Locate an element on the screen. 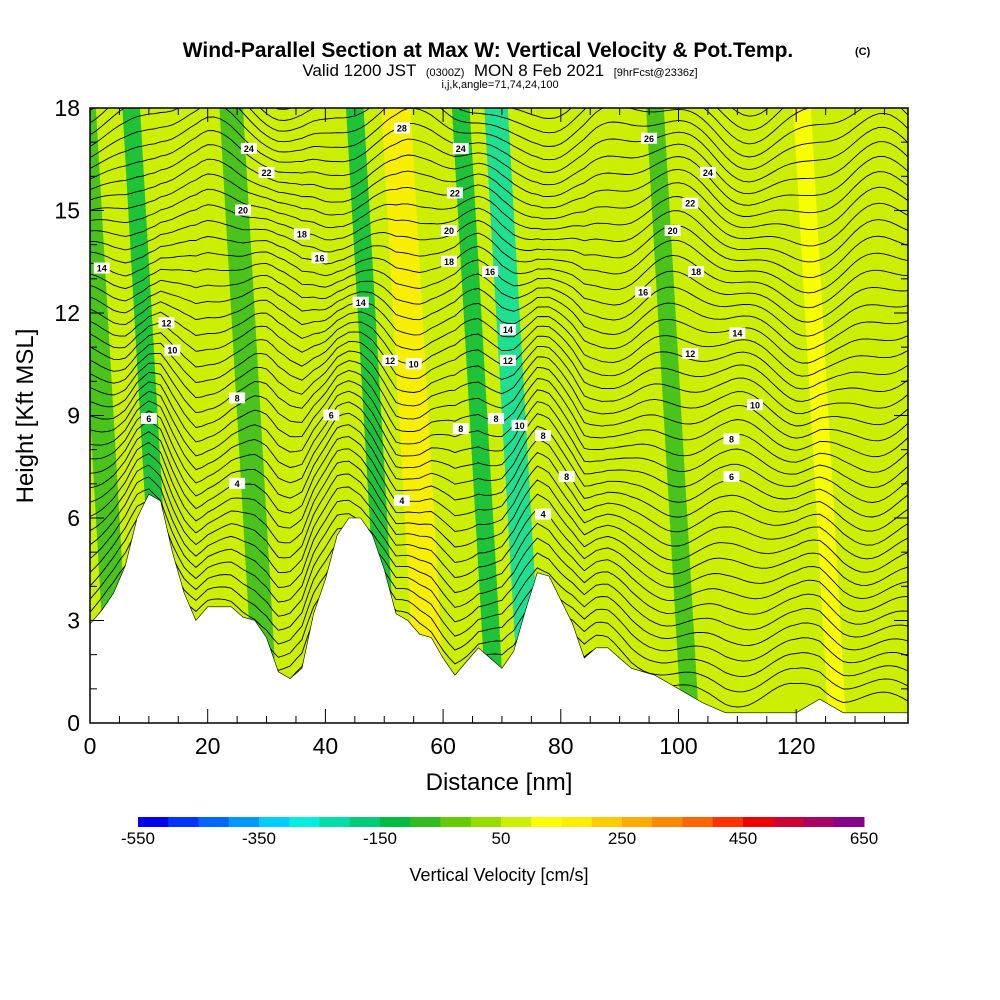 This screenshot has height=1000, width=1000. forecast-label: [9hrFcst@2336z] is located at coordinates (656, 73).